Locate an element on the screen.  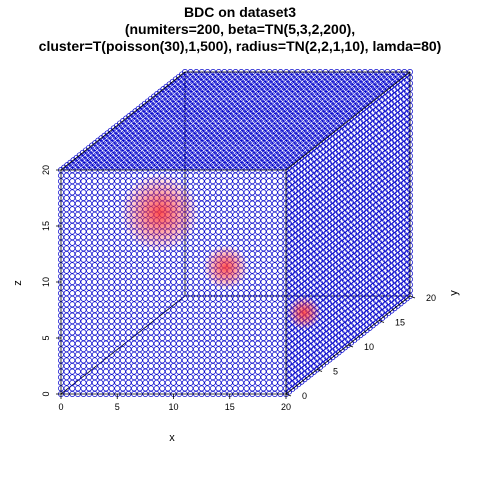
y-tick-label: 0 is located at coordinates (304, 396).